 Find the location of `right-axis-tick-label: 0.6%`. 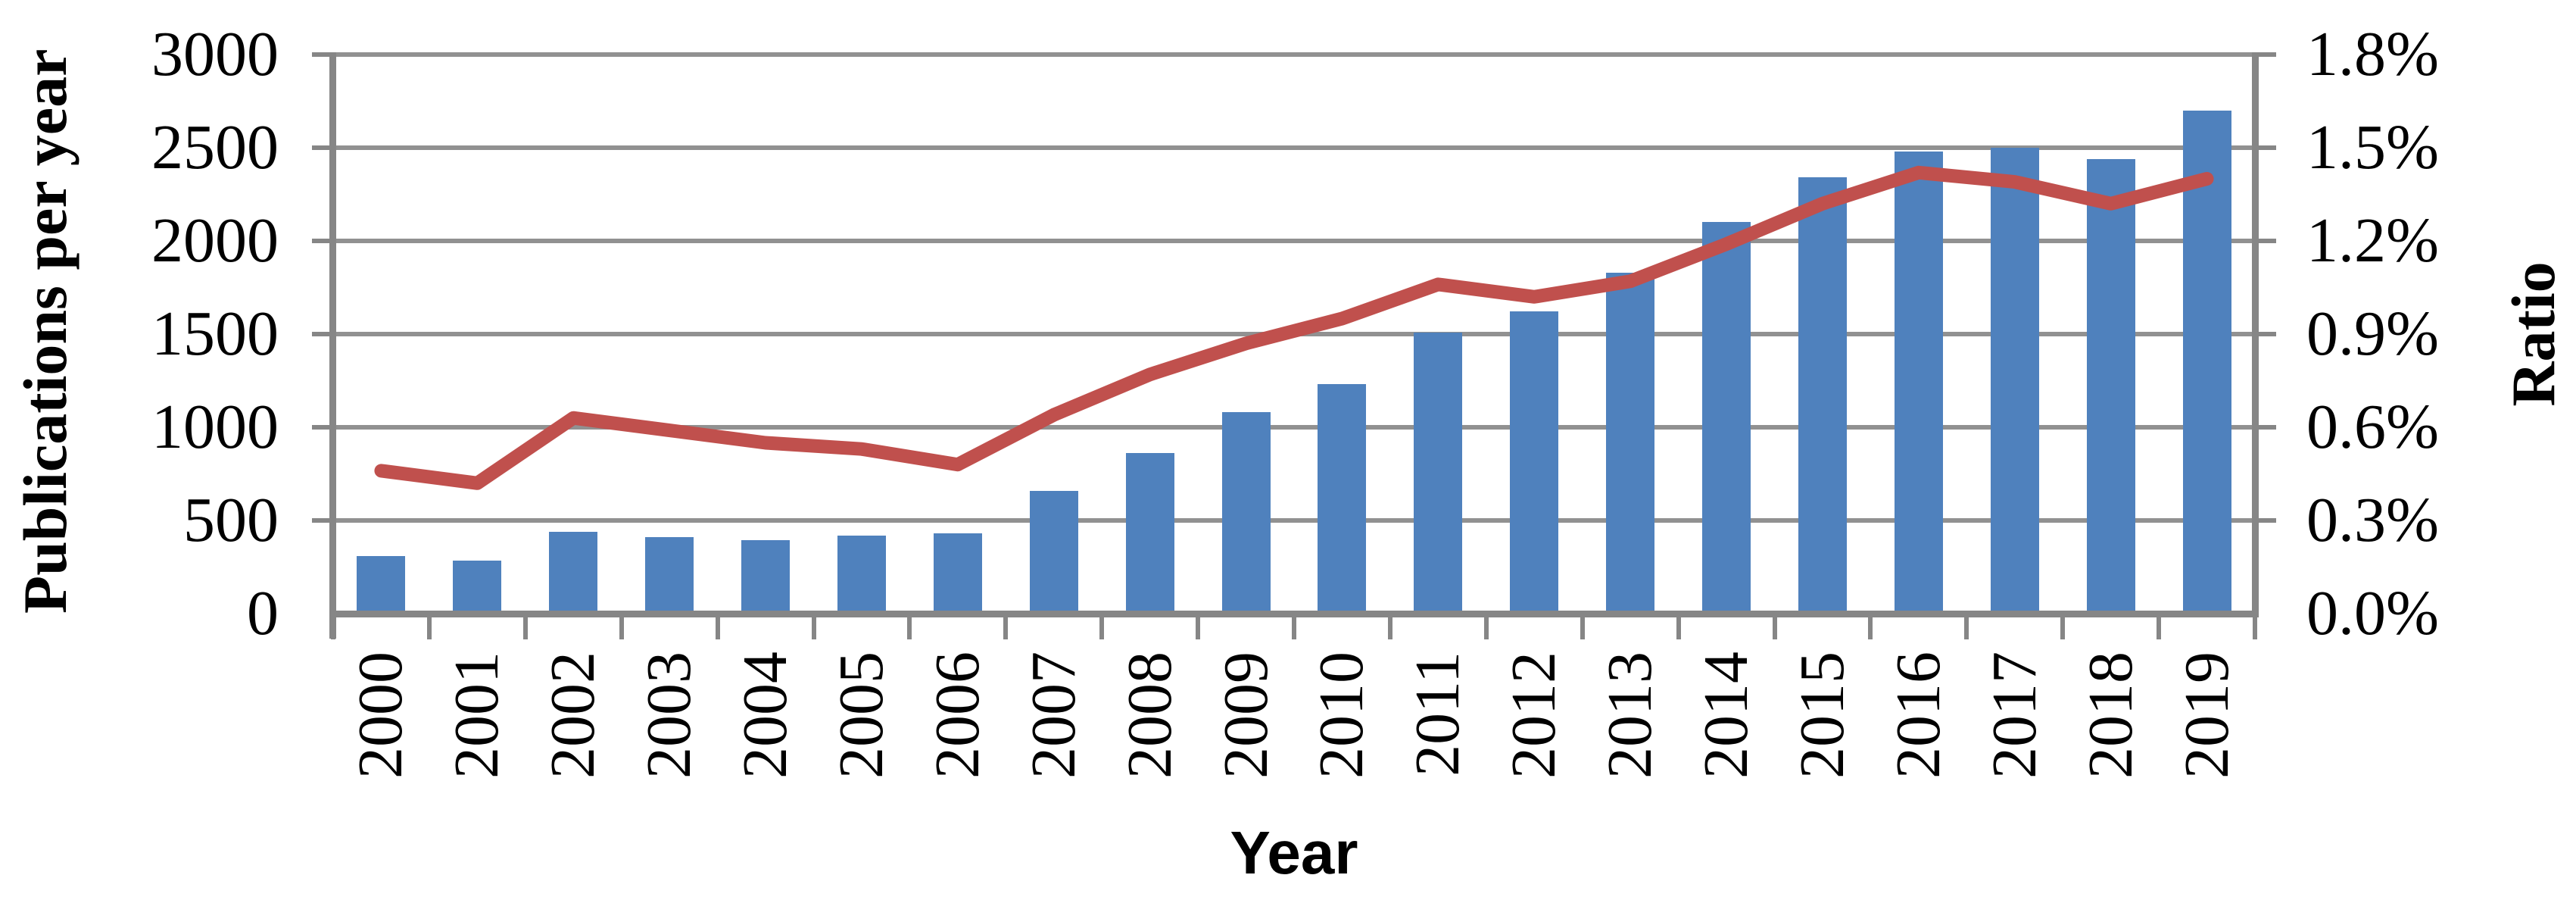

right-axis-tick-label: 0.6% is located at coordinates (2372, 427).